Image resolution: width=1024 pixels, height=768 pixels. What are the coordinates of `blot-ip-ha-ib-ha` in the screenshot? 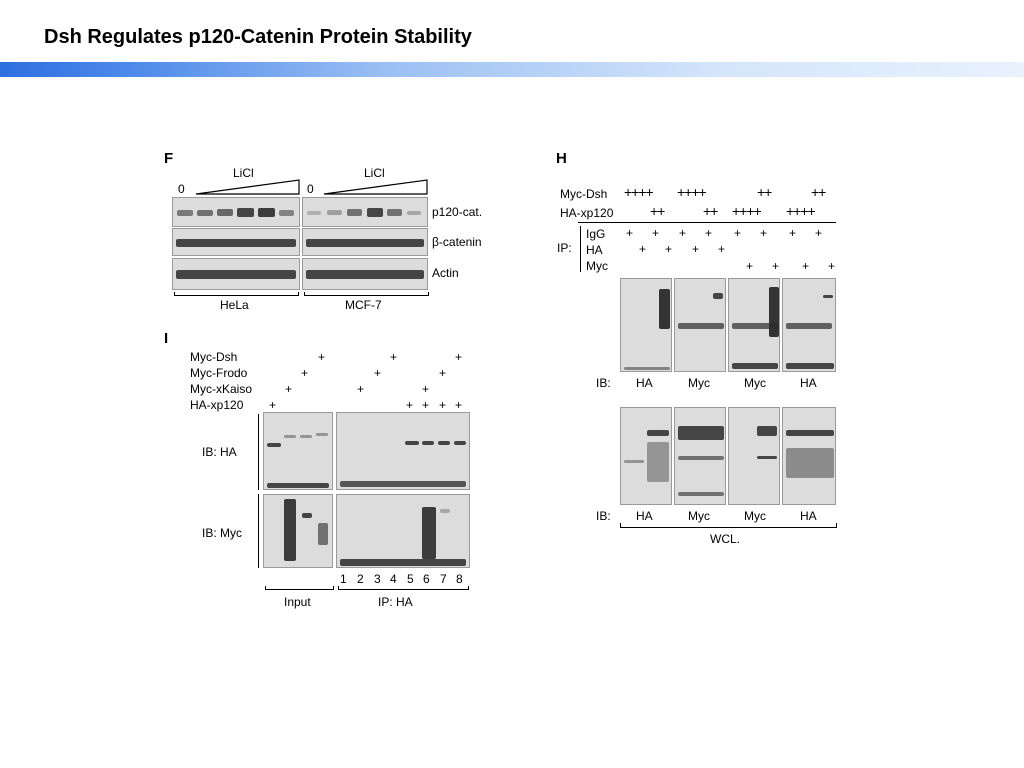 It's located at (403, 451).